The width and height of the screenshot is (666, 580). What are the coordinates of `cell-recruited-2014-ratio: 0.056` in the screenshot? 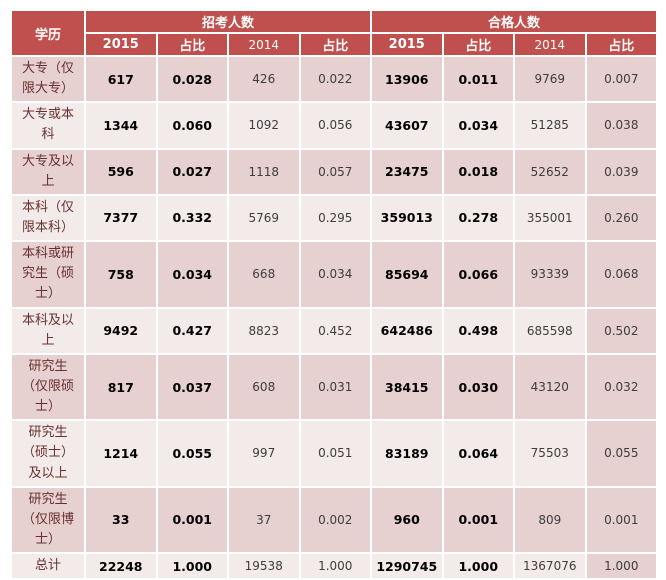 It's located at (335, 125).